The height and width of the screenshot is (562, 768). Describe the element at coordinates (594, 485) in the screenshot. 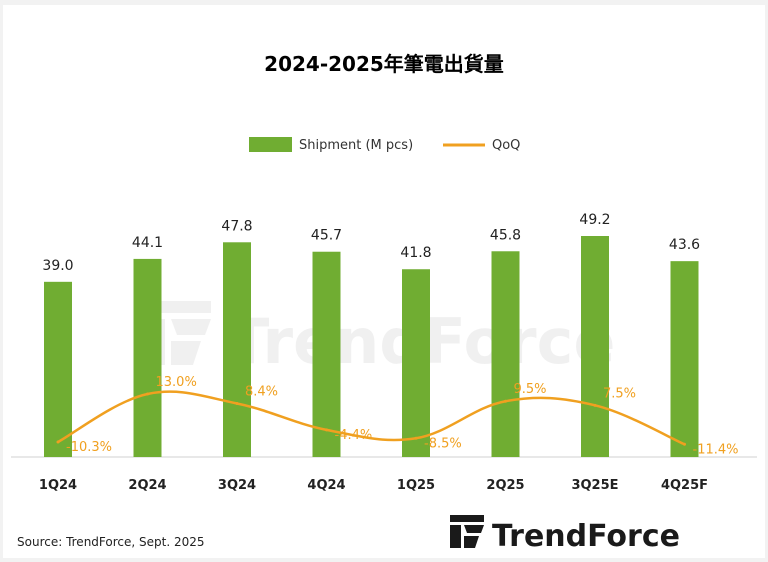

I see `category-label: 3Q25E` at that location.